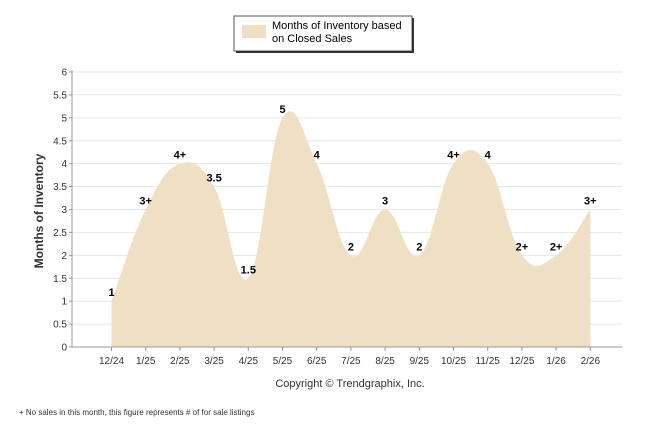 This screenshot has height=434, width=646. Describe the element at coordinates (385, 202) in the screenshot. I see `data-label: 3` at that location.